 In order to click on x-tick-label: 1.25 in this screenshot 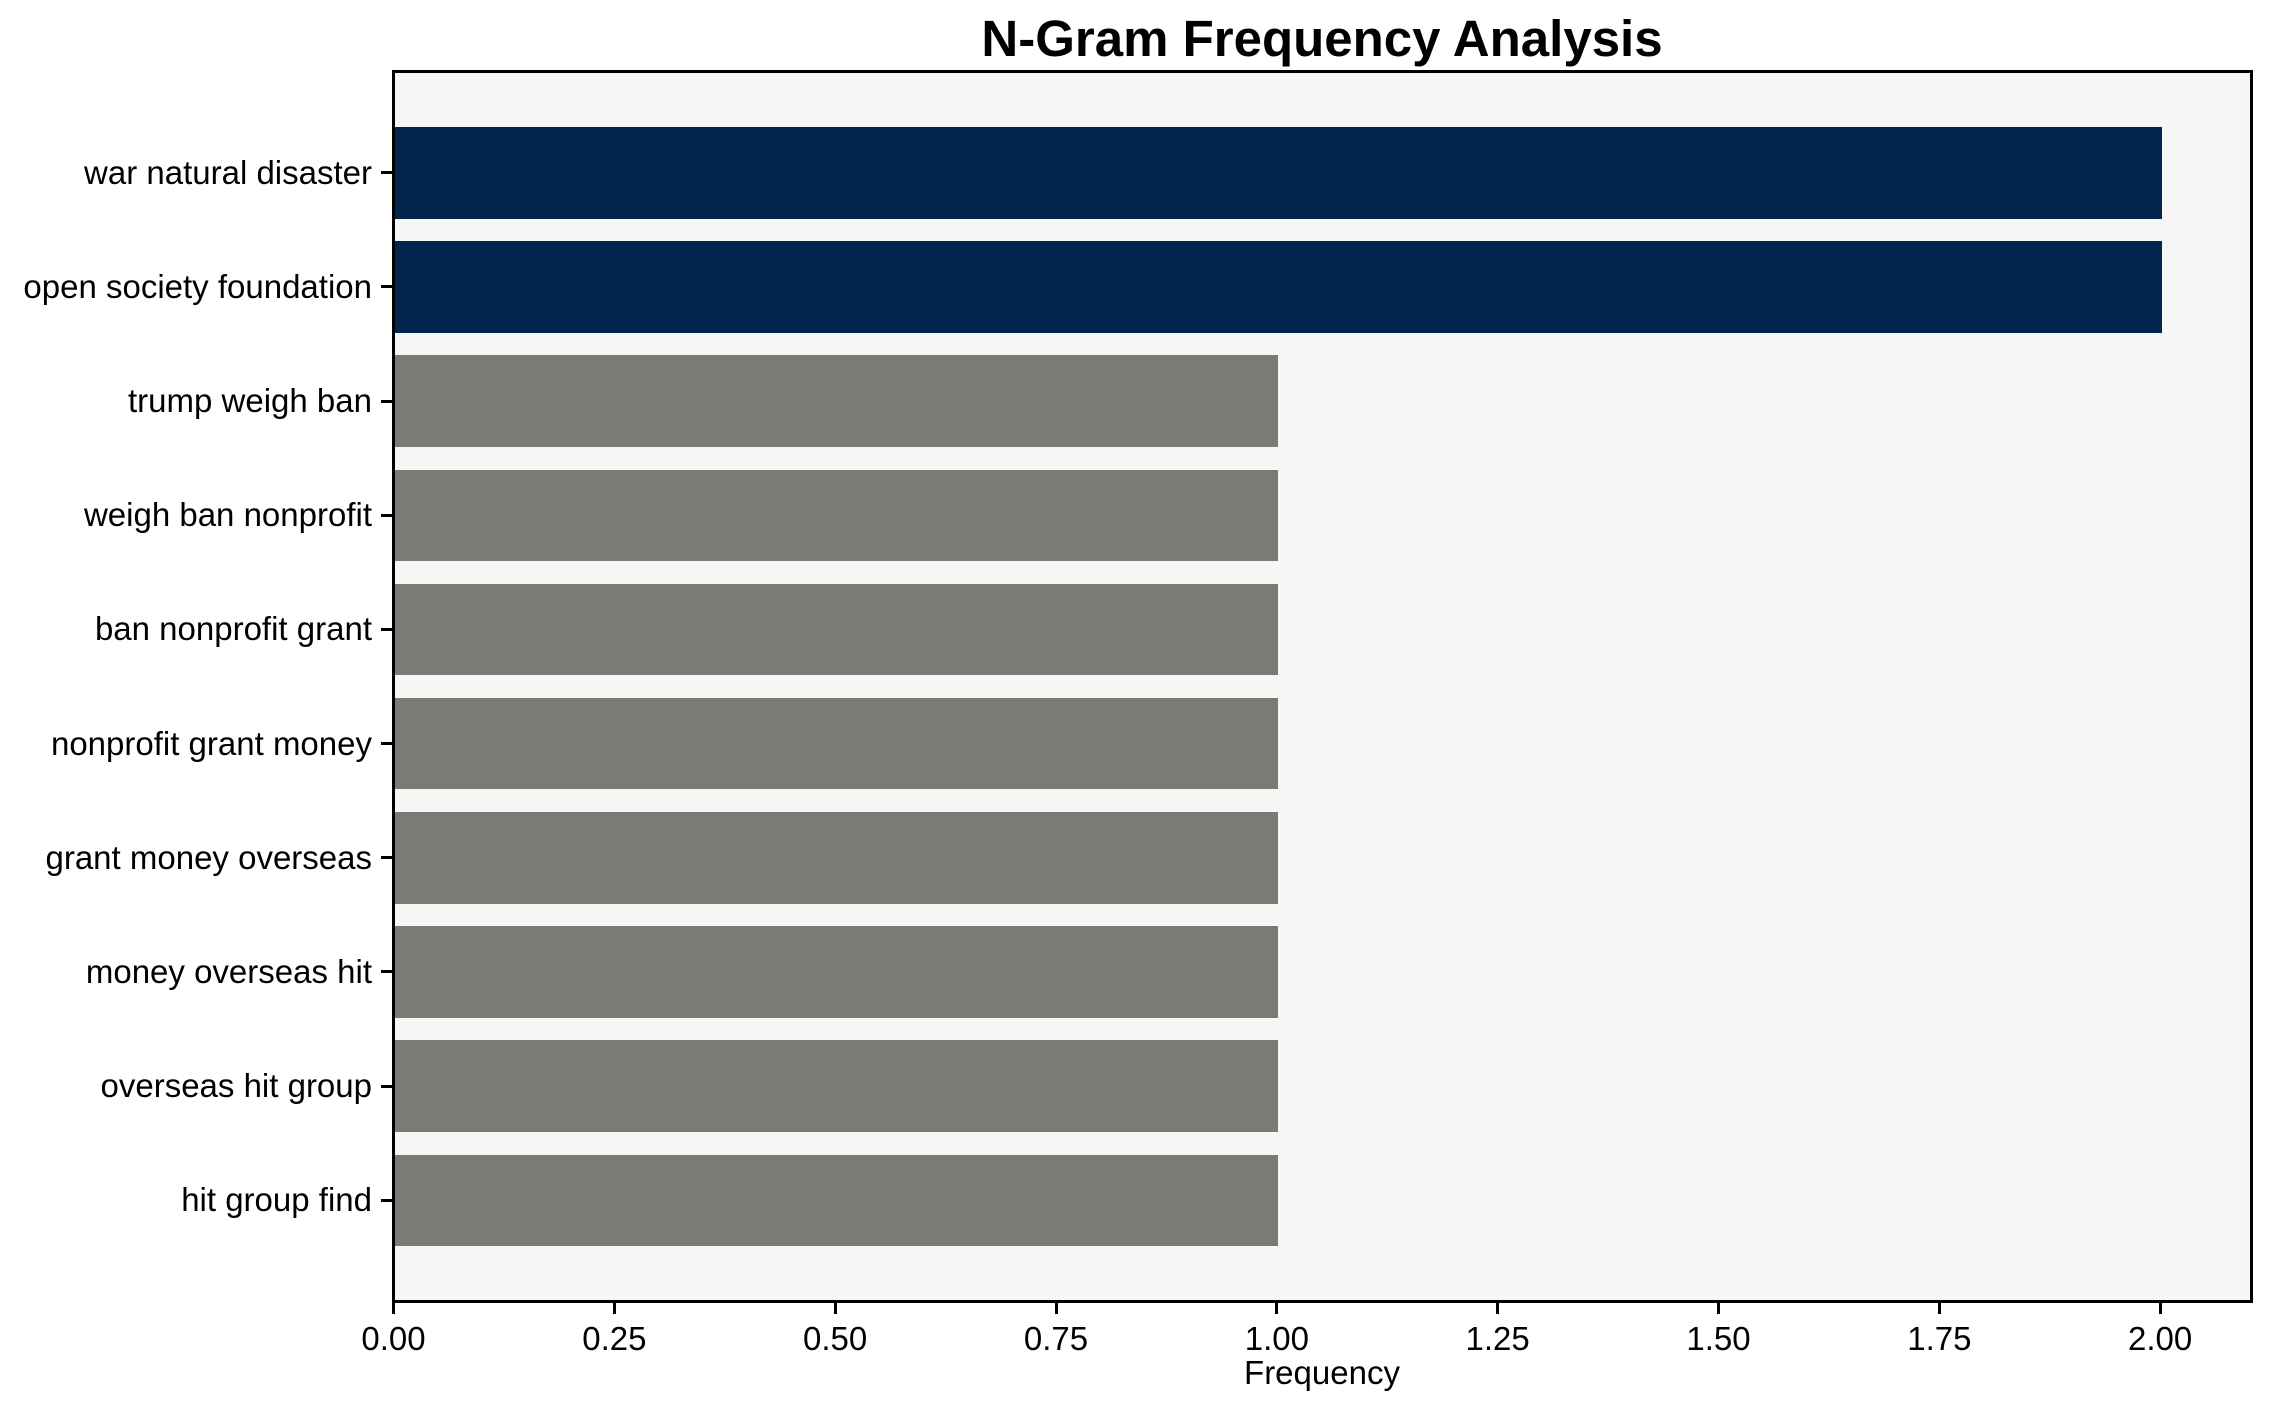, I will do `click(1497, 1338)`.